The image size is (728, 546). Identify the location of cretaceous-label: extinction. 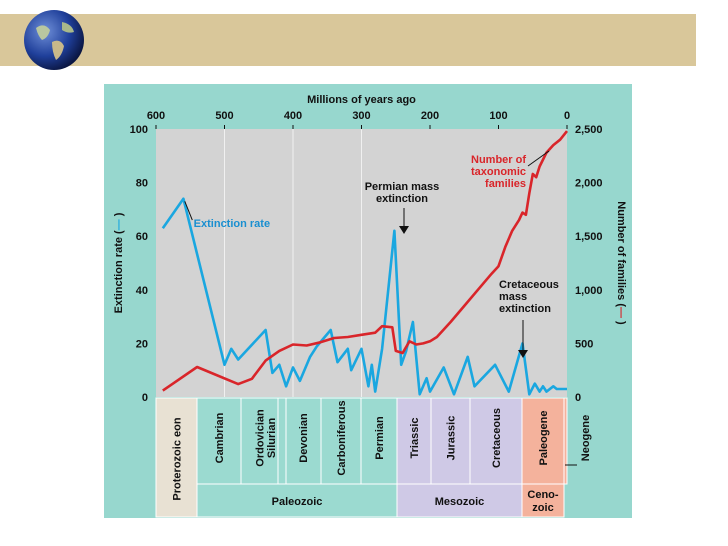
(525, 309).